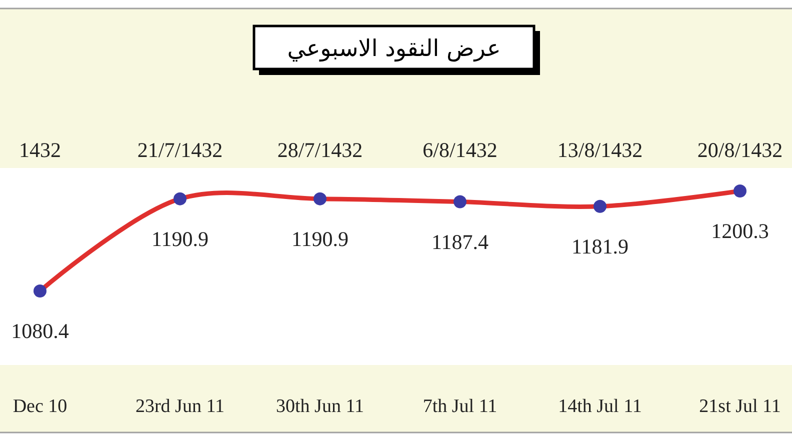  I want to click on text: 21/7/1432, so click(180, 150).